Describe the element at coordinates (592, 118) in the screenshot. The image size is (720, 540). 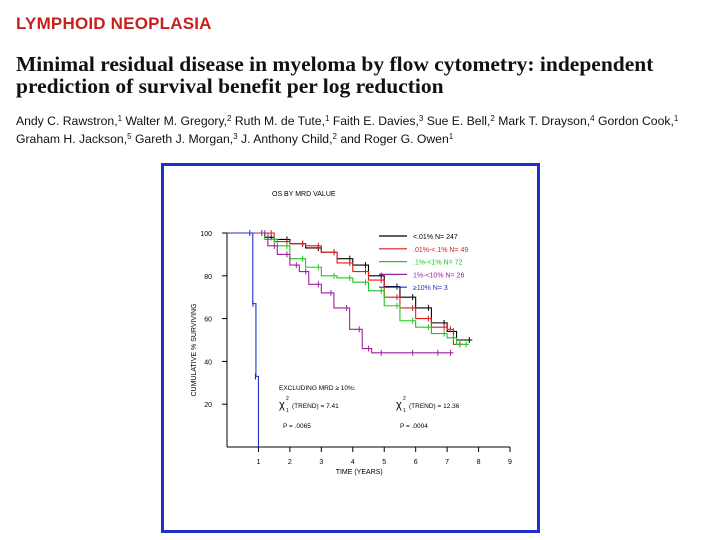
I see `author-affiliation: 4` at that location.